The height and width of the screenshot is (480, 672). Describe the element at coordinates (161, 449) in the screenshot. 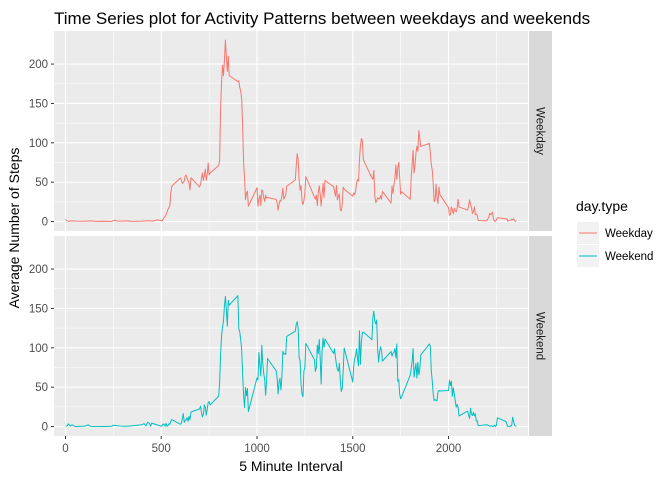

I see `x-tick-label: 500` at that location.